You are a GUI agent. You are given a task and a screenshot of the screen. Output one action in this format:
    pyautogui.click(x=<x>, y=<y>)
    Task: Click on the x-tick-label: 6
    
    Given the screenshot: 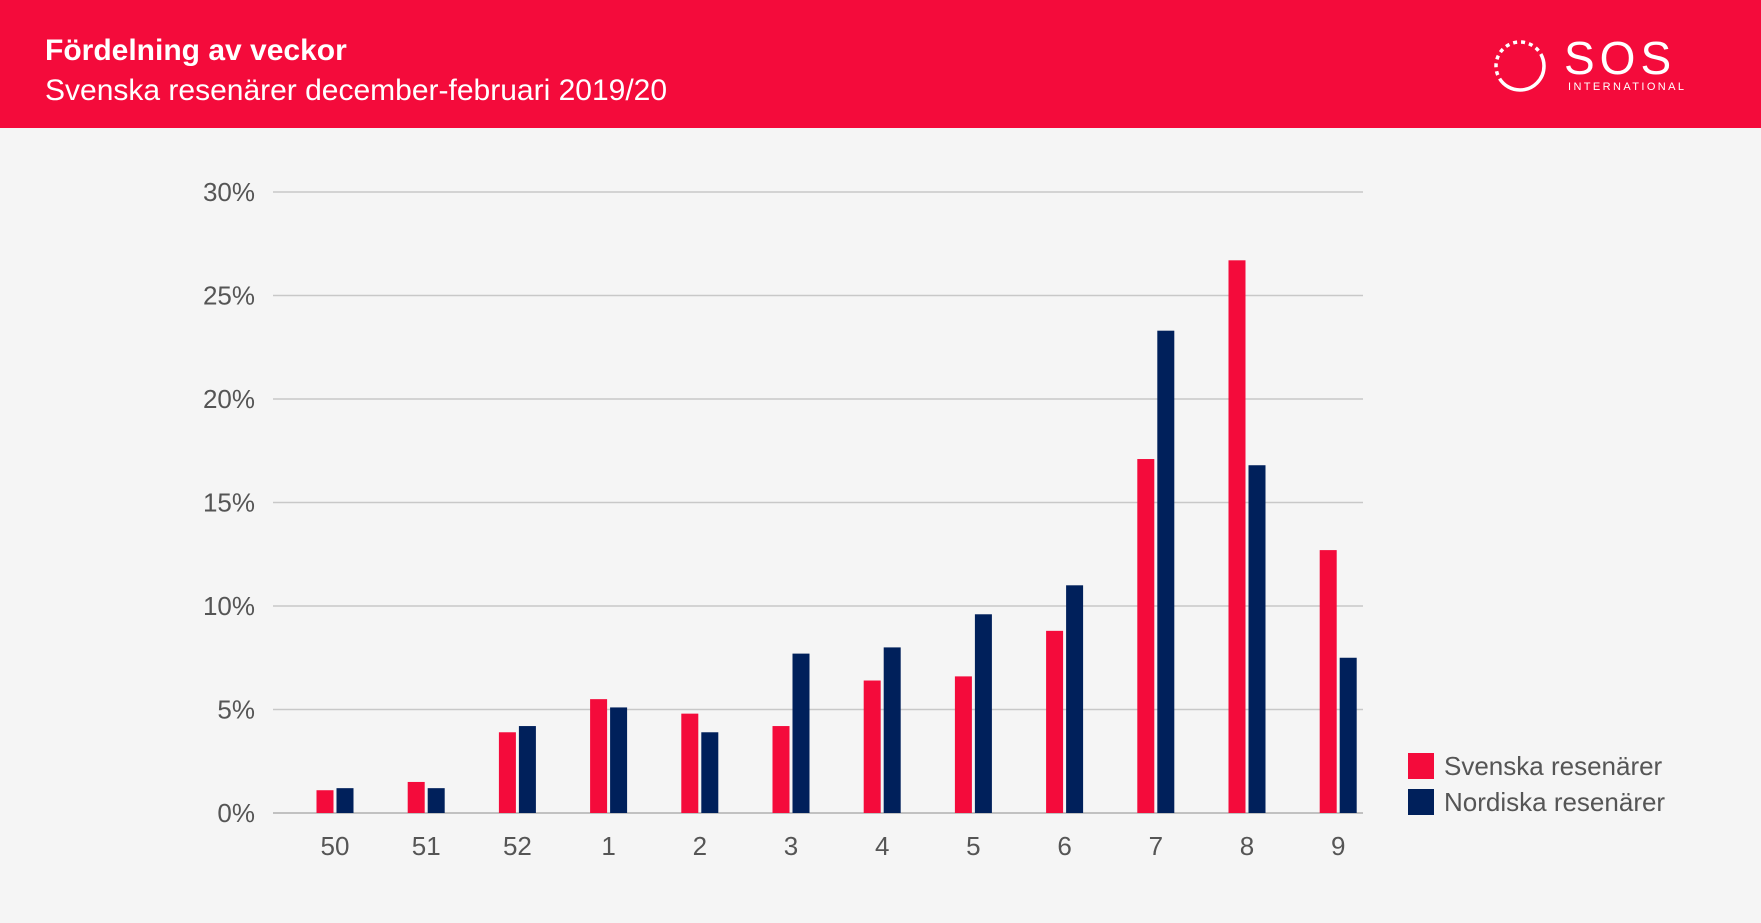 What is the action you would take?
    pyautogui.click(x=1064, y=846)
    